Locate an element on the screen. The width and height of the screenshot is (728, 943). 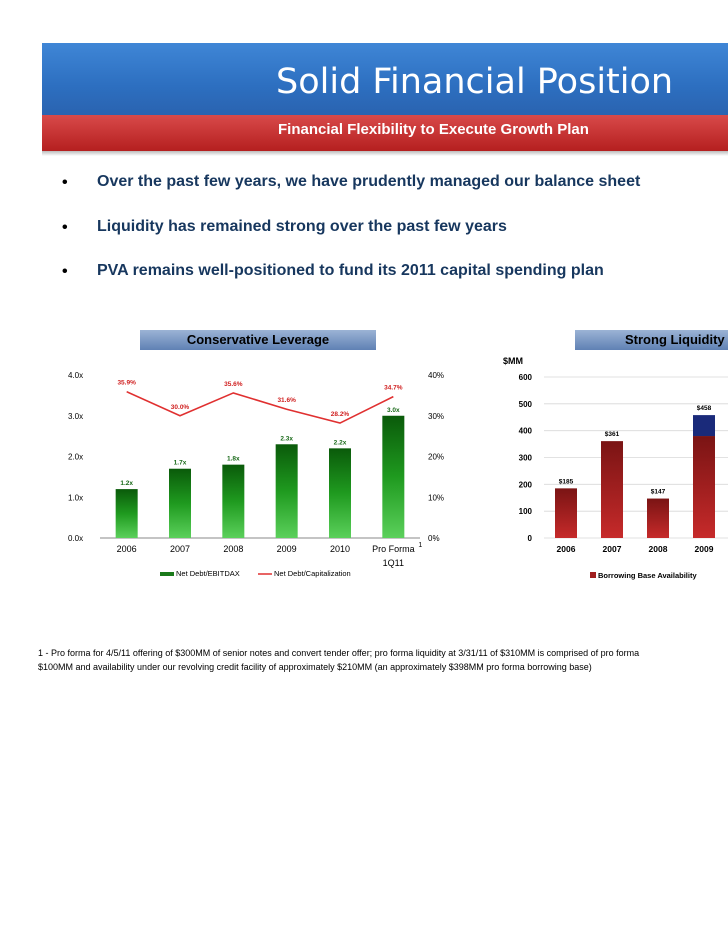
y-tick-label: 300 is located at coordinates (526, 458).